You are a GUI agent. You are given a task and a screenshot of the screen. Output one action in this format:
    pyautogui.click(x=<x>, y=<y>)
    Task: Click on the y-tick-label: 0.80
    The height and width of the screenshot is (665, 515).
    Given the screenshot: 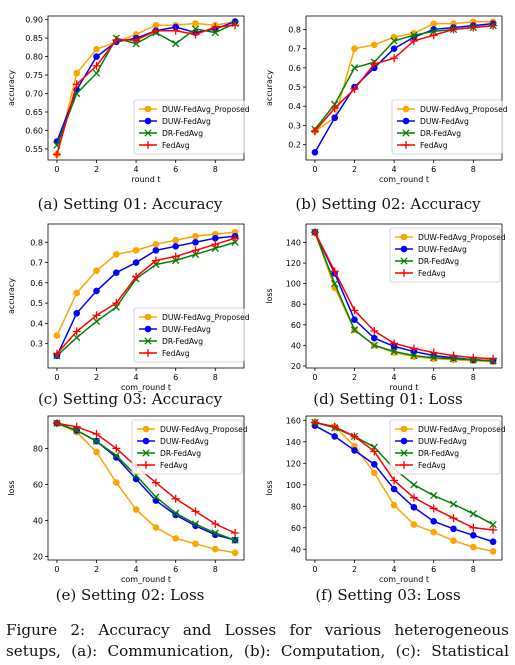 What is the action you would take?
    pyautogui.click(x=34, y=57)
    